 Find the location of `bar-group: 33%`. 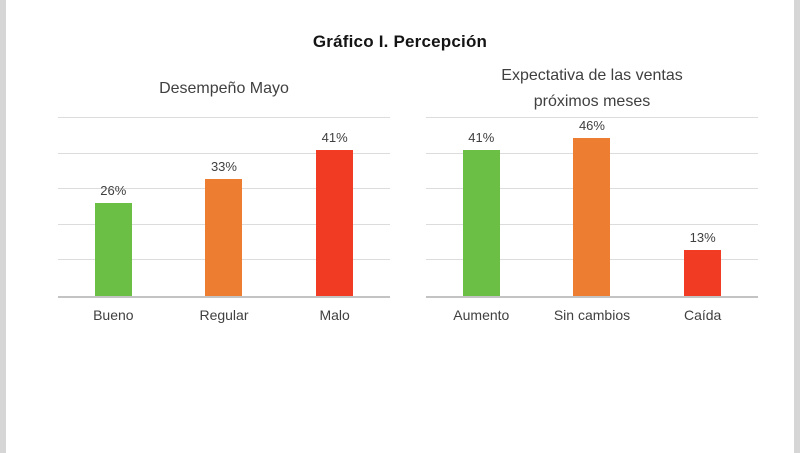

bar-group: 33% is located at coordinates (224, 207).